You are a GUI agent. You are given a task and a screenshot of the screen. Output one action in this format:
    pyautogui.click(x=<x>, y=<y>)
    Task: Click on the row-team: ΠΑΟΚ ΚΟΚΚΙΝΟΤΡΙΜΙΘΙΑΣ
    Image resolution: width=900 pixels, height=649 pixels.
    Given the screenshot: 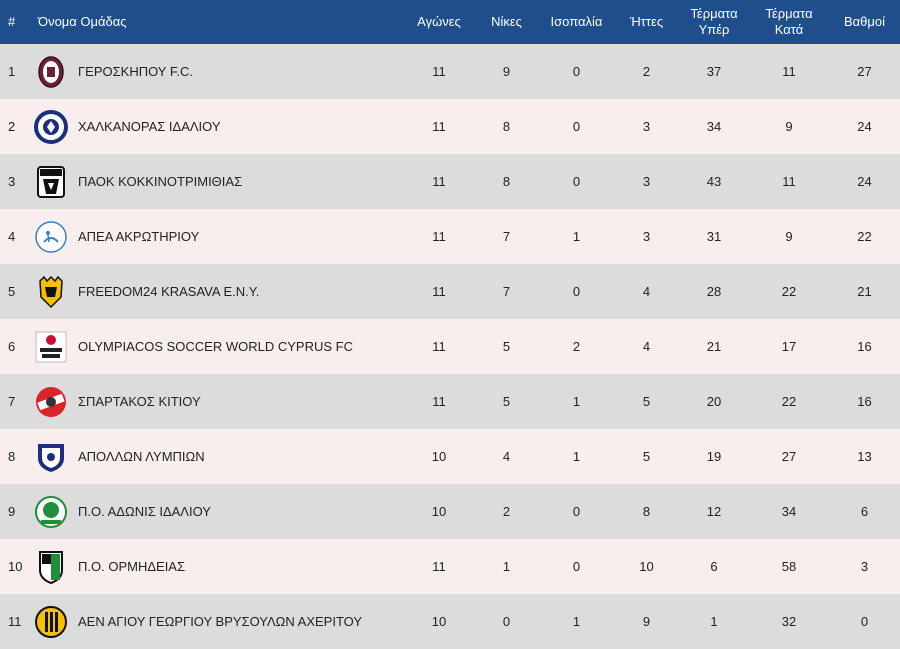 What is the action you would take?
    pyautogui.click(x=217, y=181)
    